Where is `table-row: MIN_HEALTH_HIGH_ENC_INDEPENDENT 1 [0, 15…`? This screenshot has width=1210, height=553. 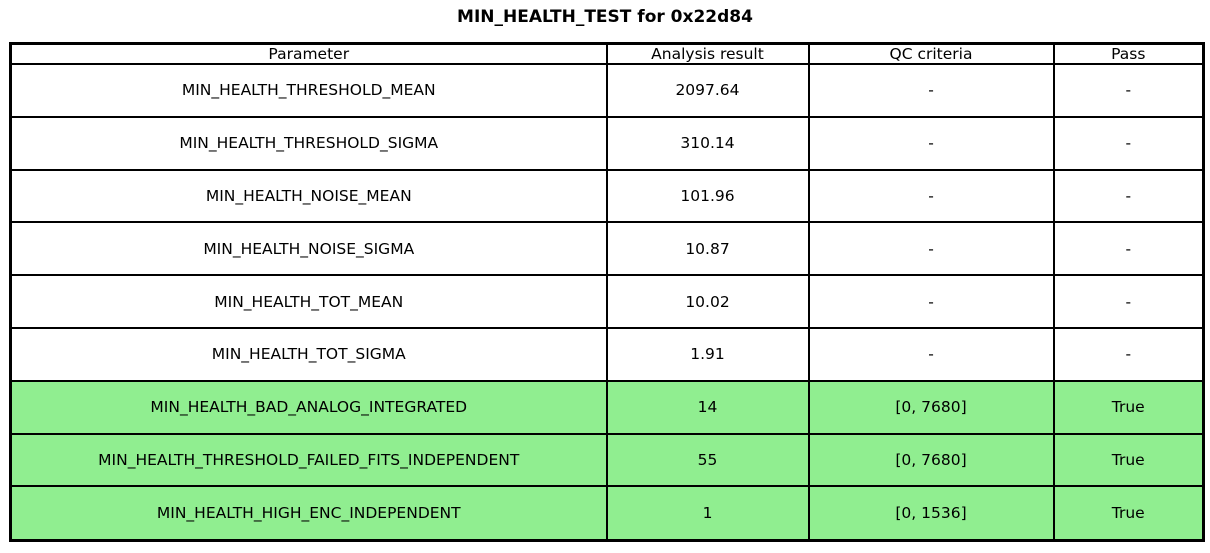
table-row: MIN_HEALTH_HIGH_ENC_INDEPENDENT 1 [0, 15… is located at coordinates (607, 513).